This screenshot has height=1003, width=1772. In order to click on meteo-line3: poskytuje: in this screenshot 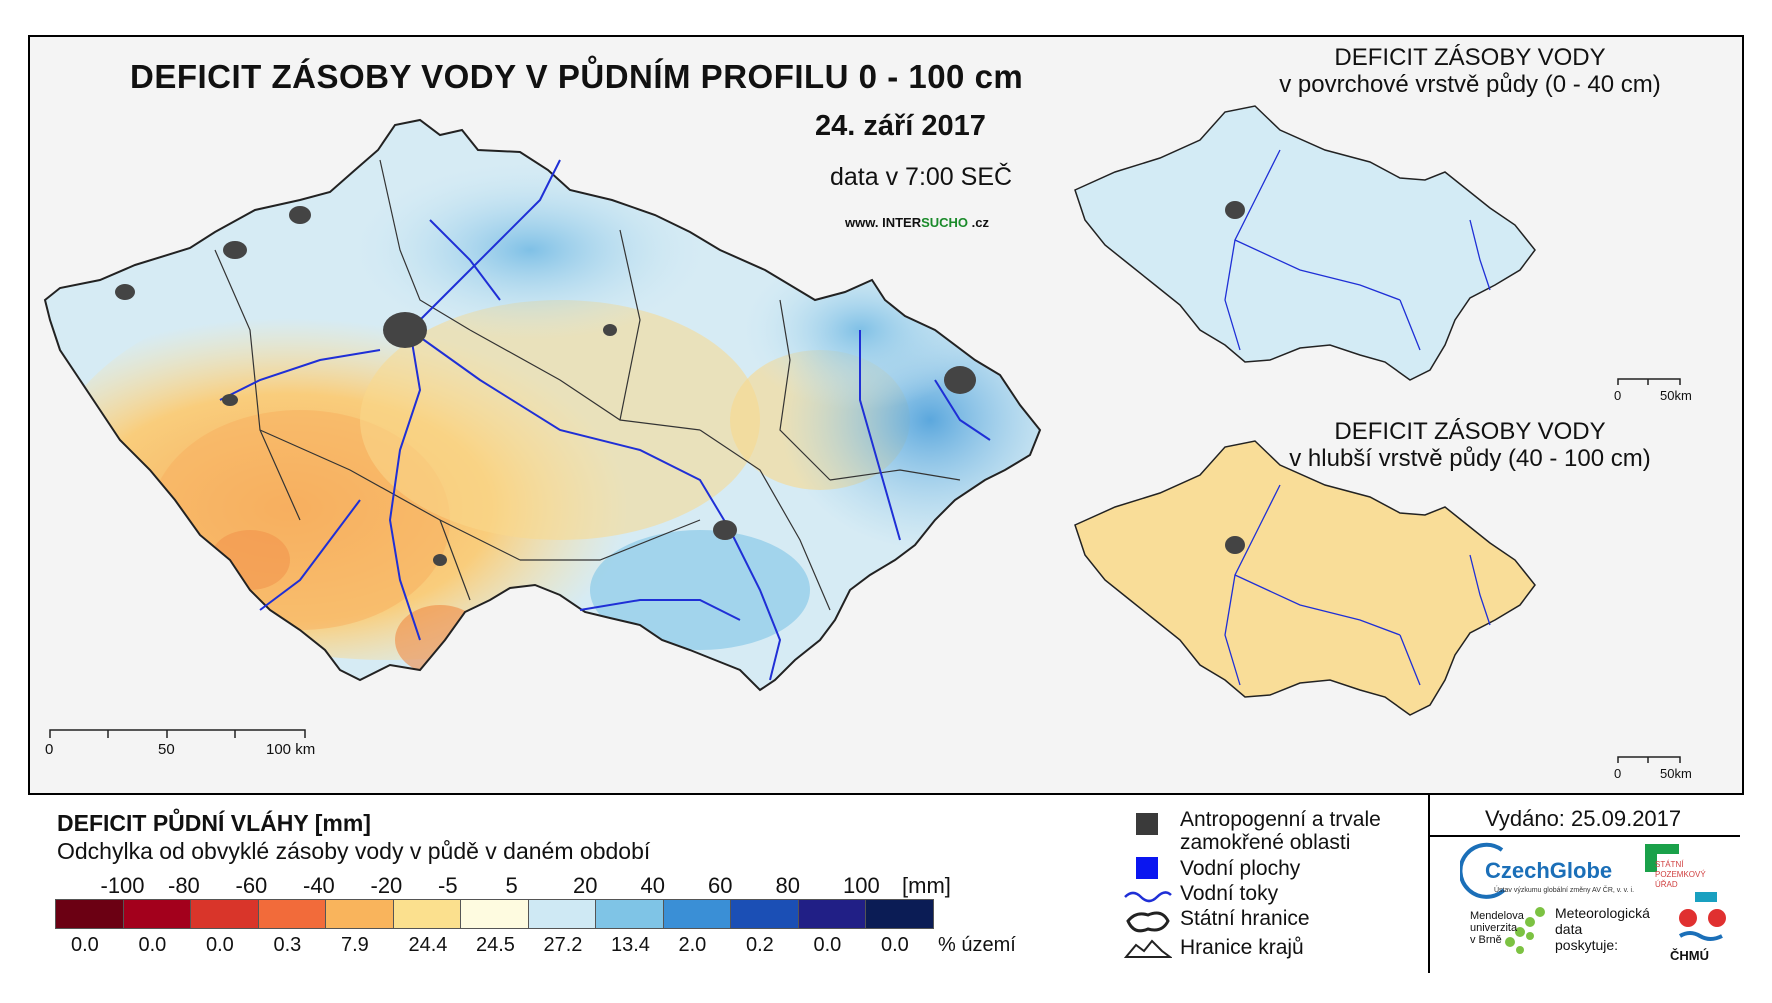, I will do `click(1587, 945)`.